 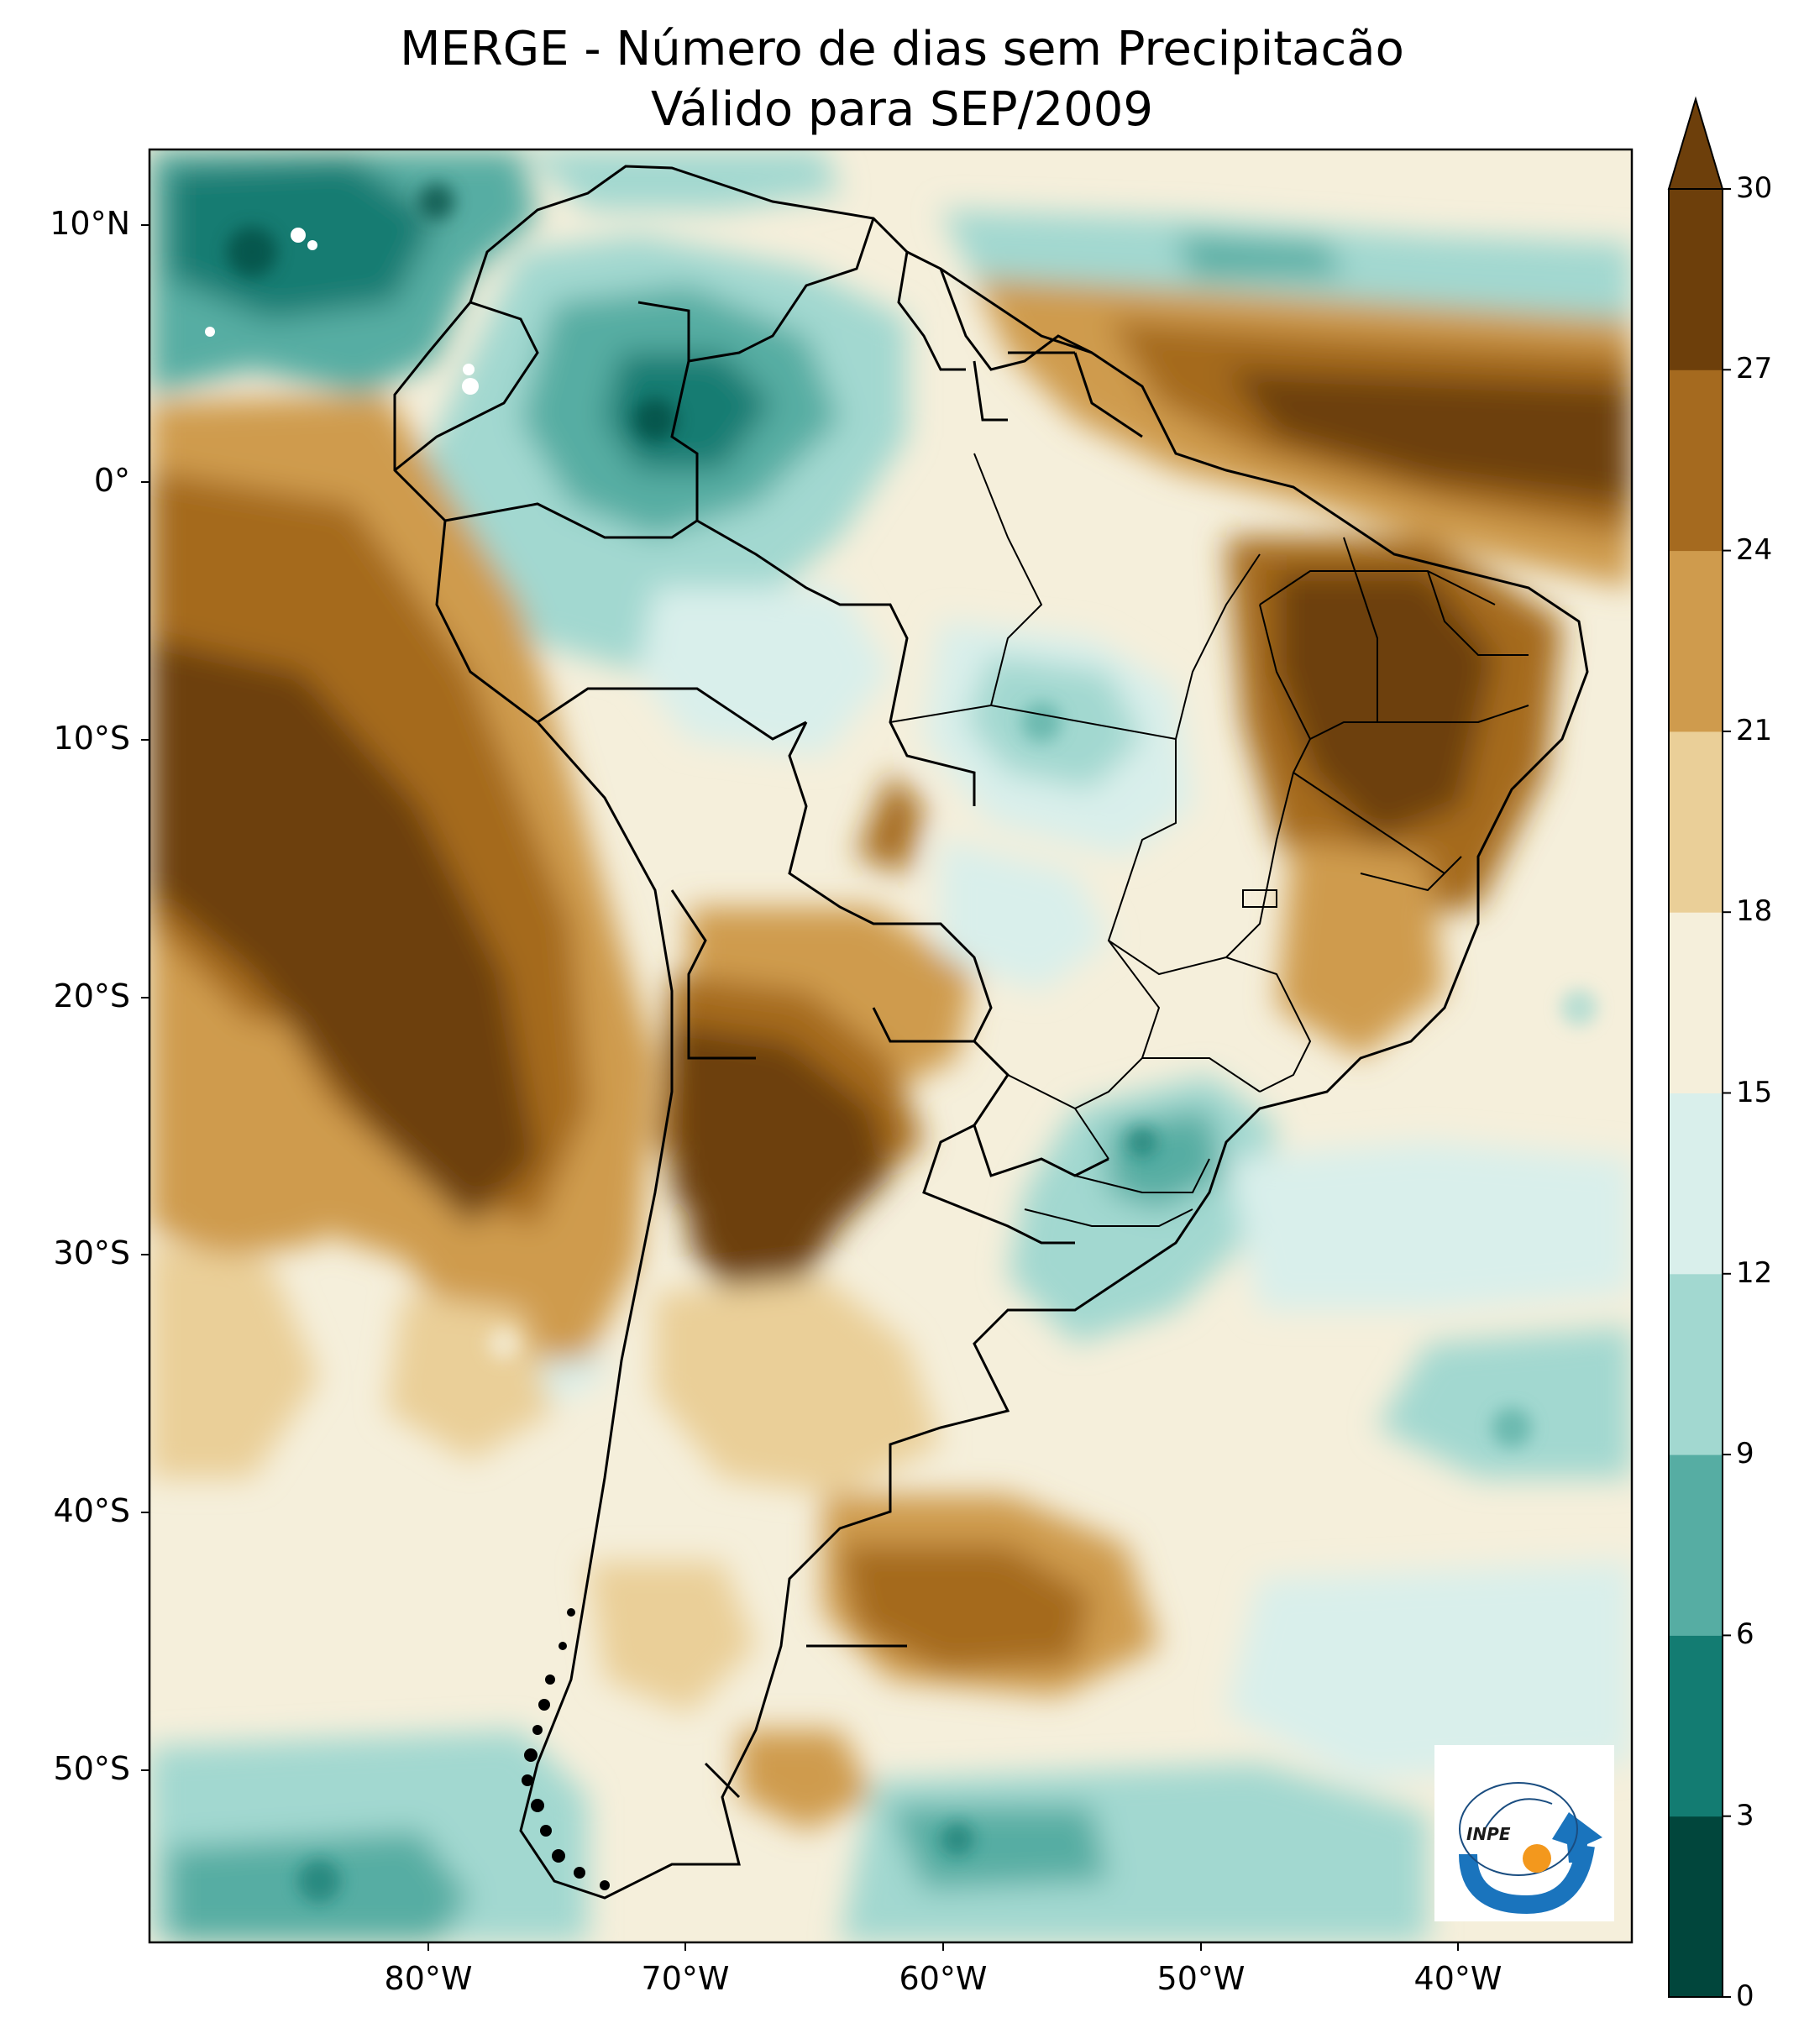 What do you see at coordinates (1530, 1848) in the screenshot?
I see `inpe-logo-icon` at bounding box center [1530, 1848].